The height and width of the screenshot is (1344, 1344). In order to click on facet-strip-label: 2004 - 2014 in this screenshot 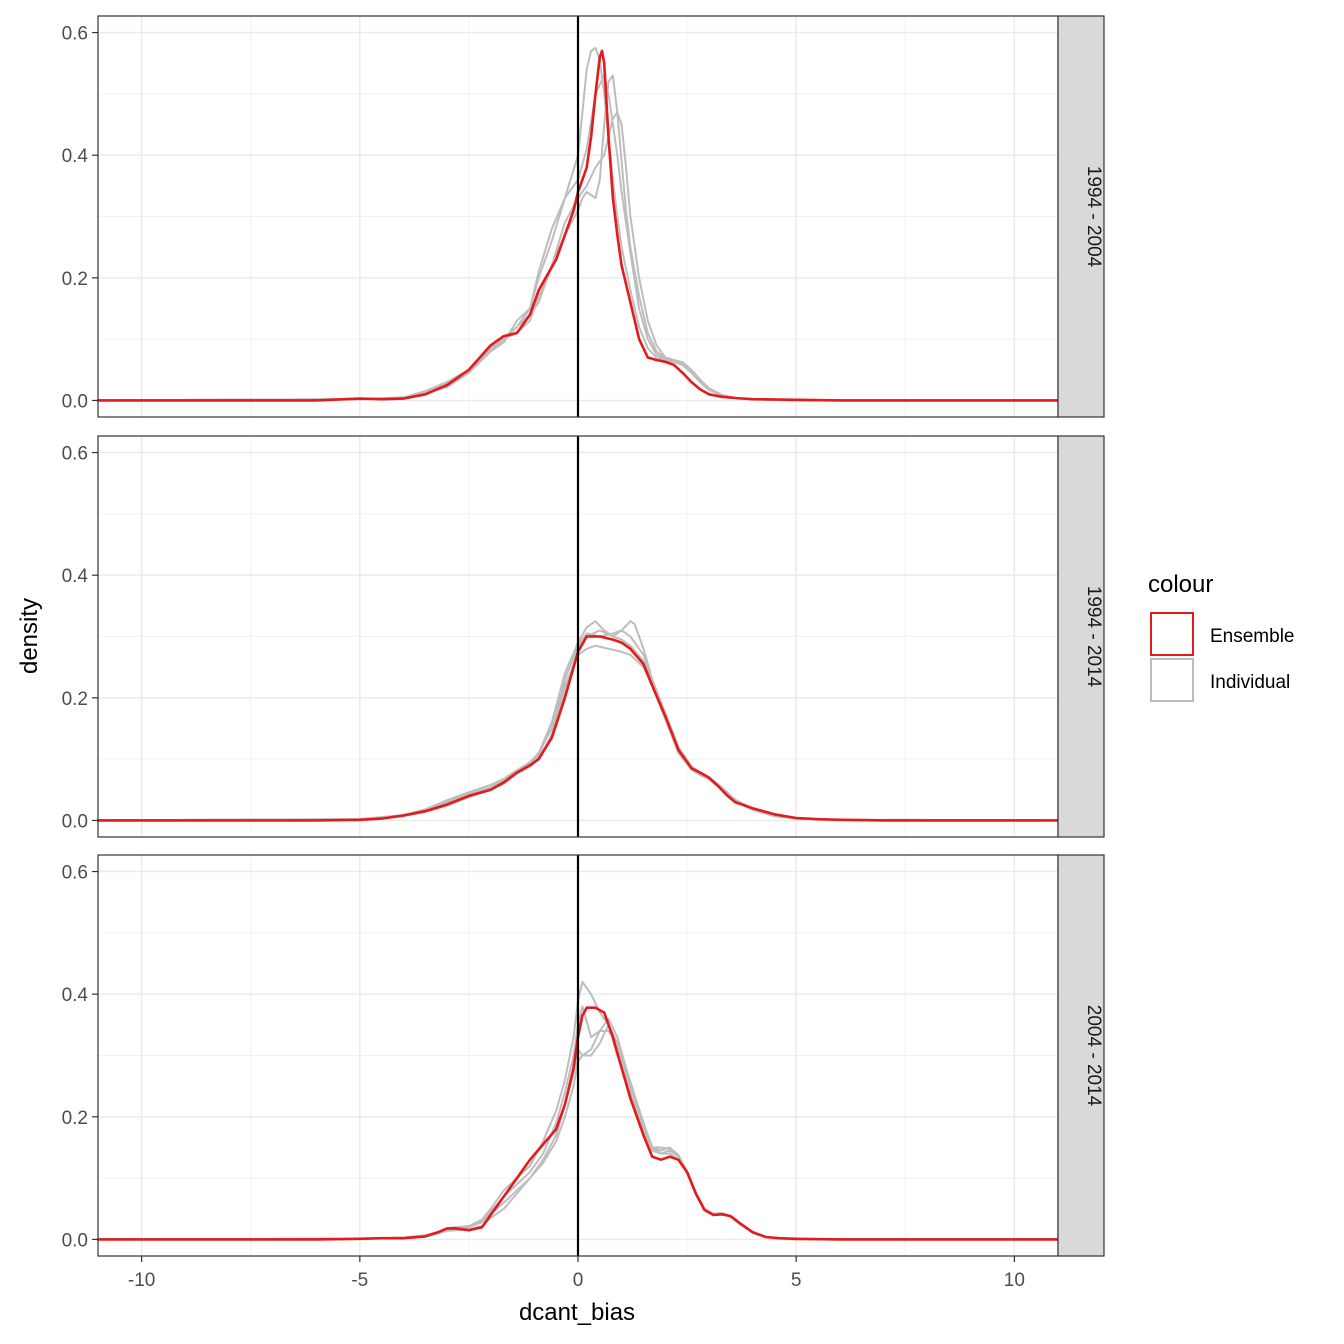, I will do `click(1093, 1056)`.